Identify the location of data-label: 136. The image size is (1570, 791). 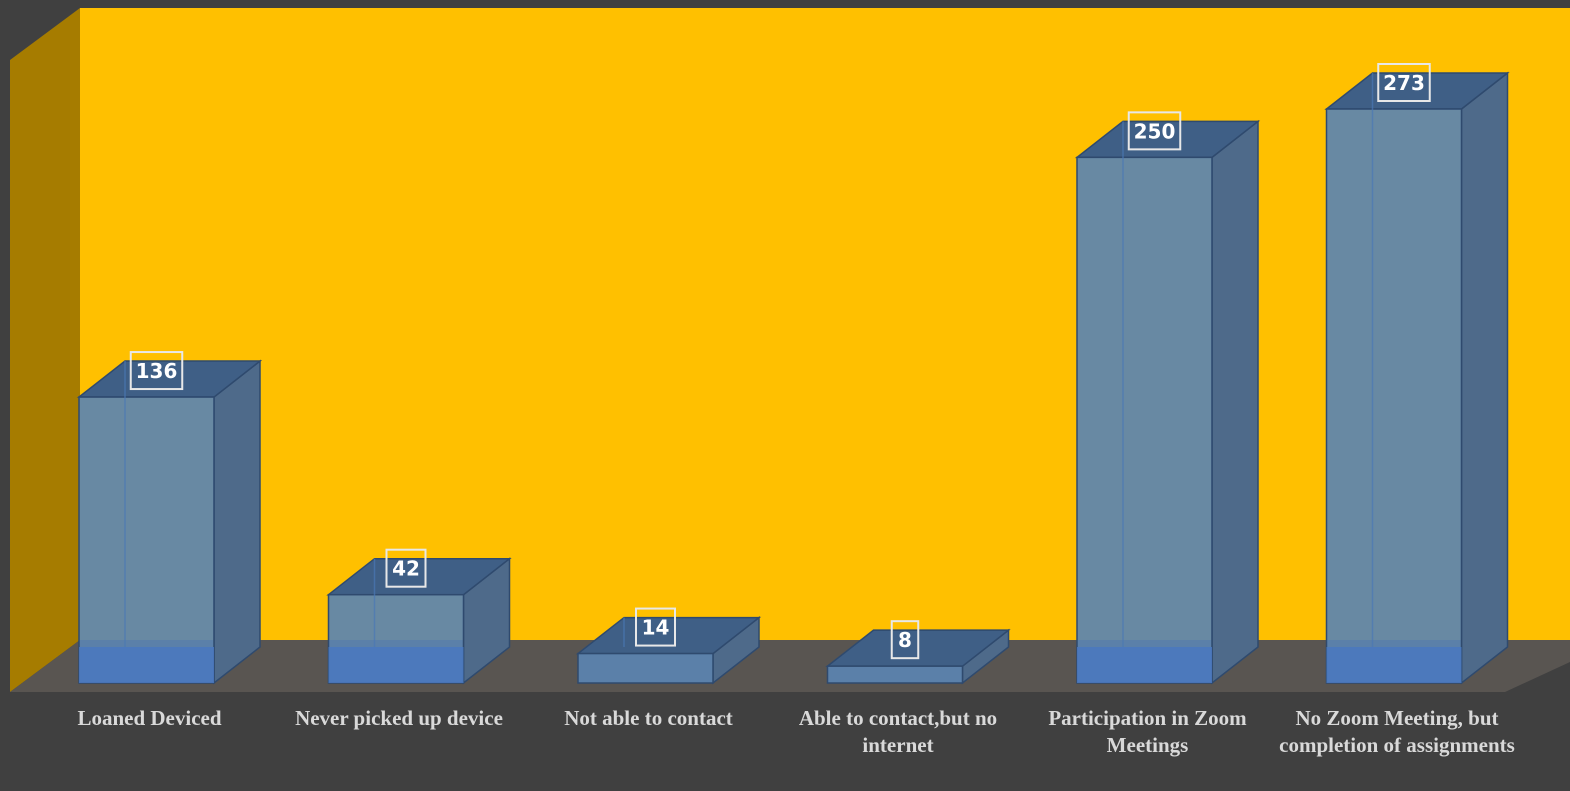
(156, 371).